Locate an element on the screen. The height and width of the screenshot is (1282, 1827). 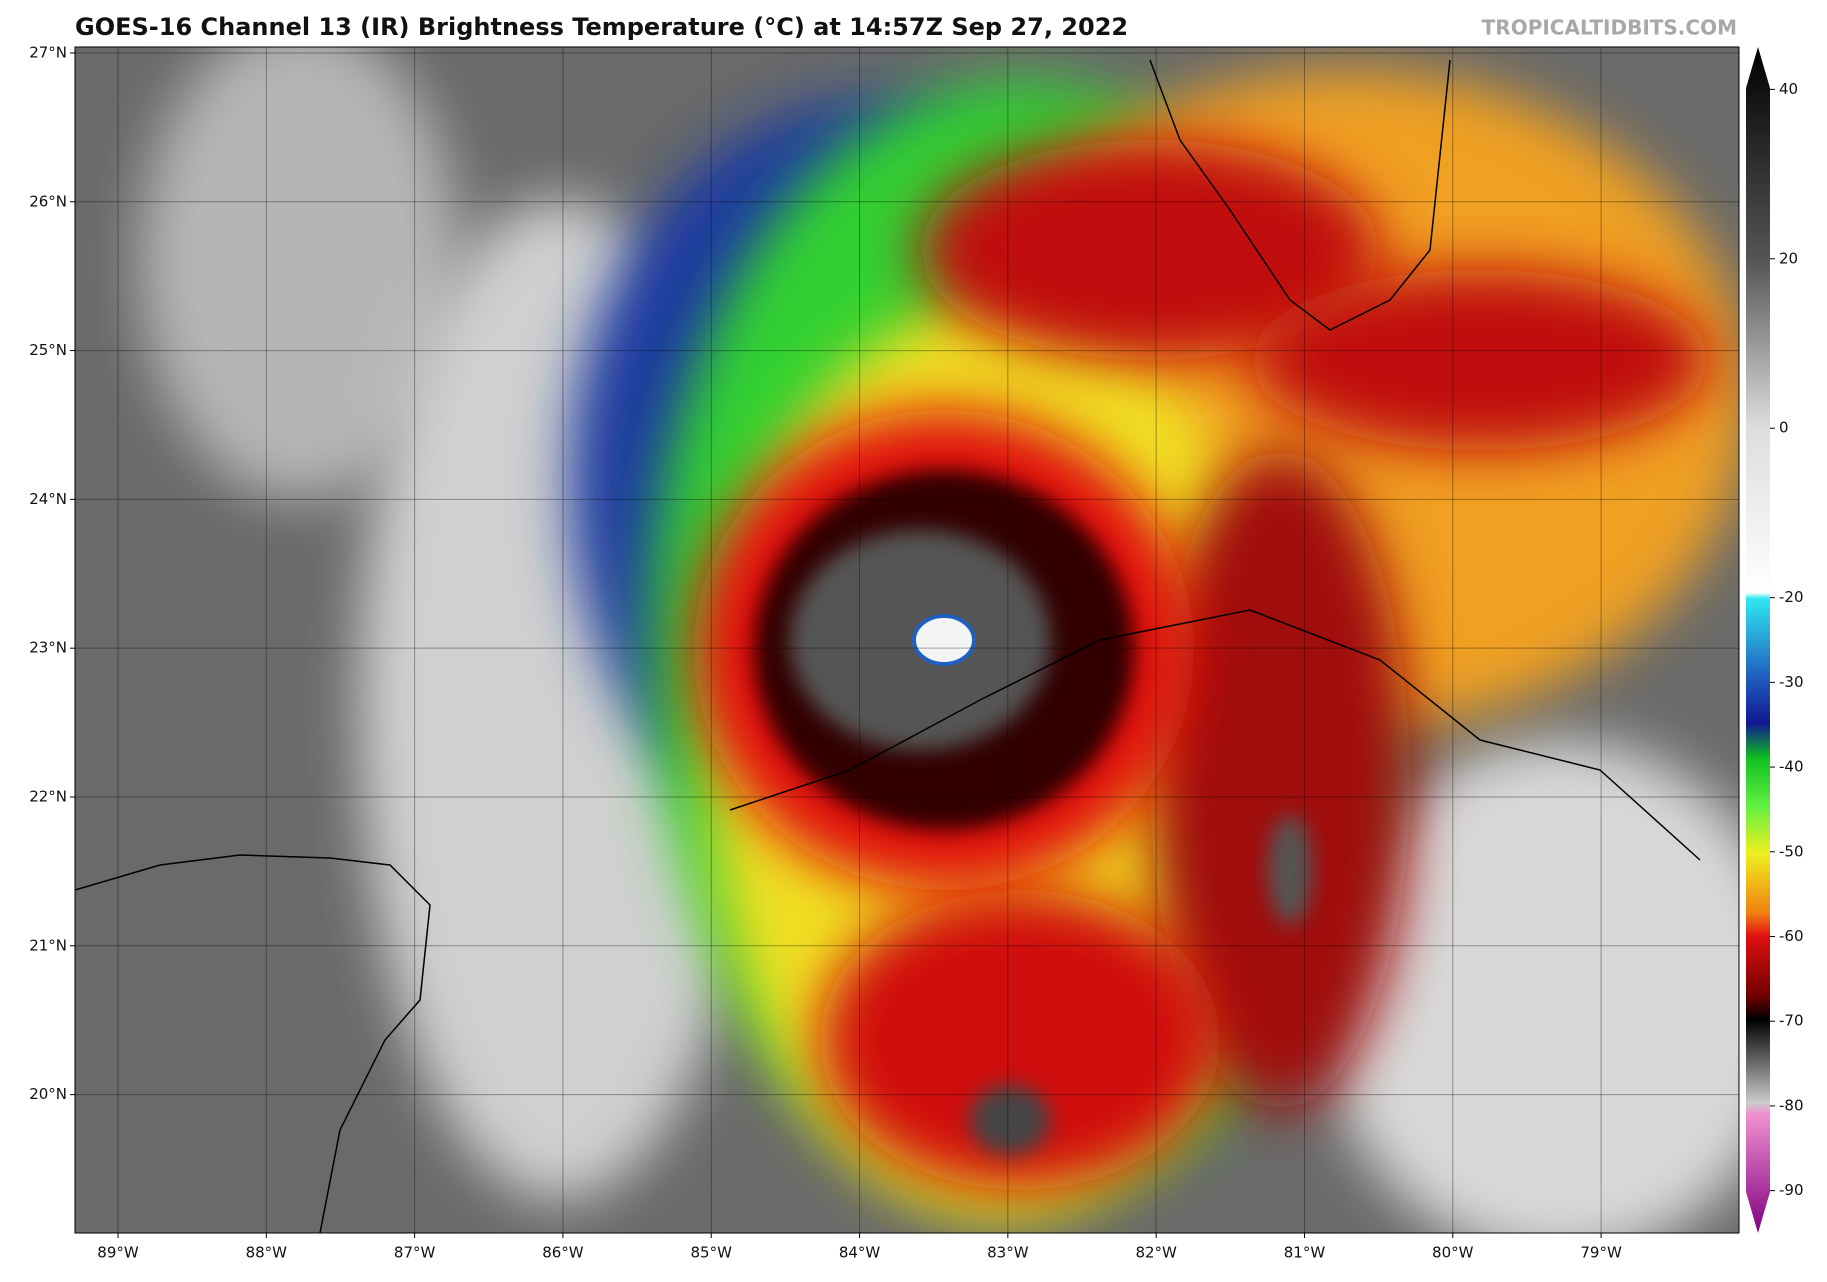
lon-tick-label: 86°W is located at coordinates (563, 1253).